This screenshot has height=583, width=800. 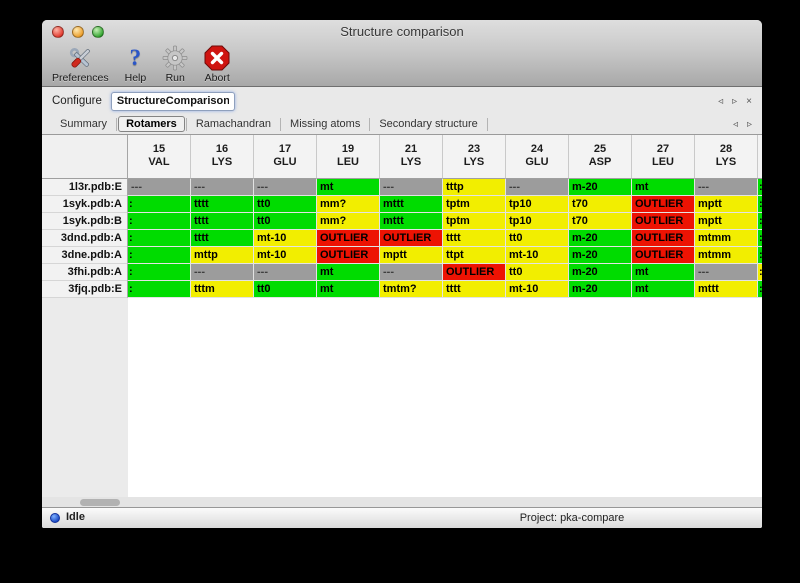 I want to click on toolbar-button-abort: Abort, so click(x=217, y=64).